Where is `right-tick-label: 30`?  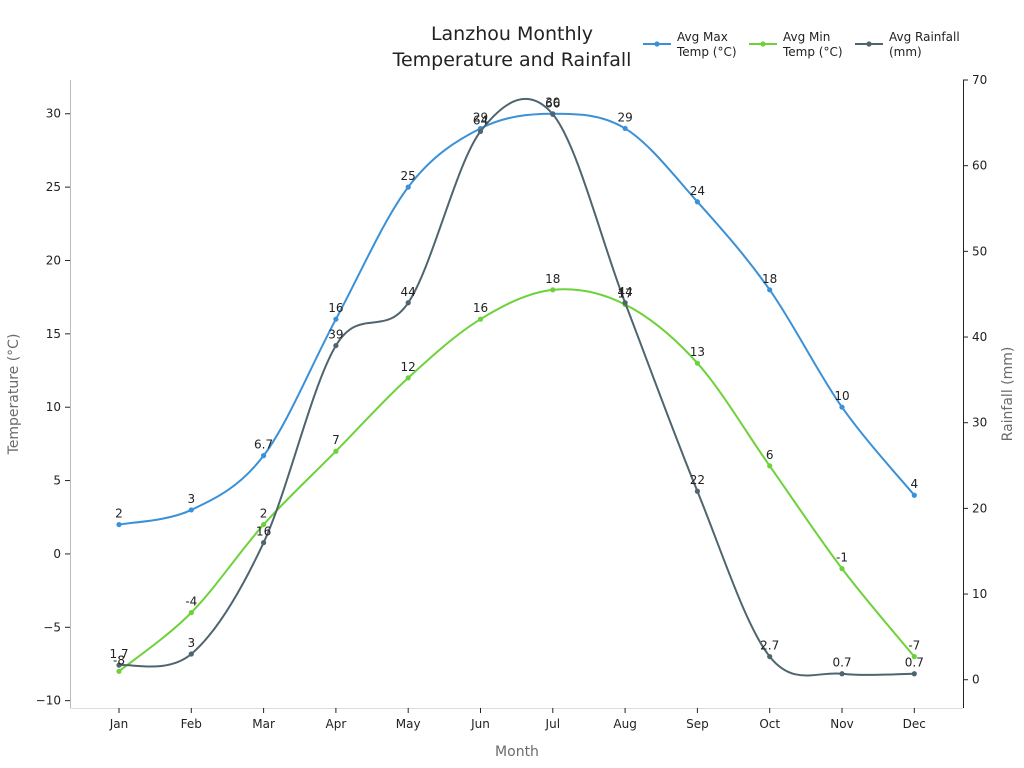
right-tick-label: 30 is located at coordinates (979, 423).